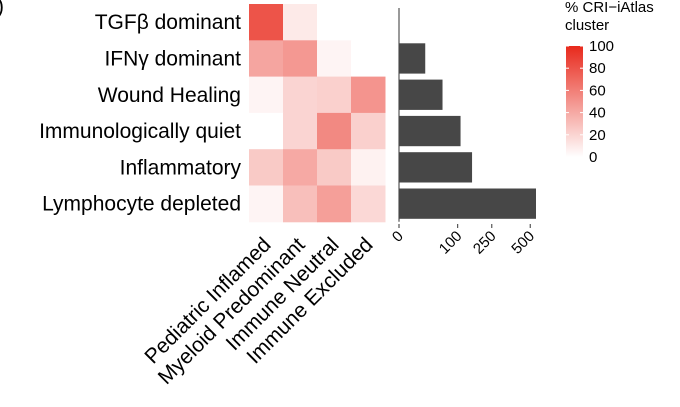 The image size is (680, 407). I want to click on row-label: TGFβ dominant, so click(168, 22).